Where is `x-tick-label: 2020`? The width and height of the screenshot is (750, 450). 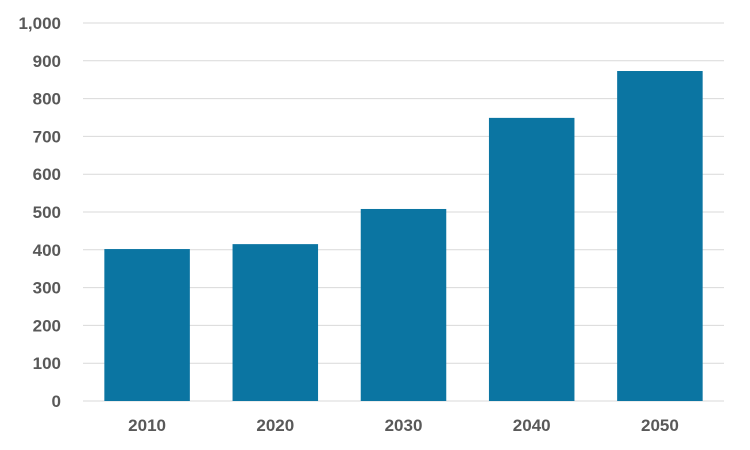 x-tick-label: 2020 is located at coordinates (275, 425).